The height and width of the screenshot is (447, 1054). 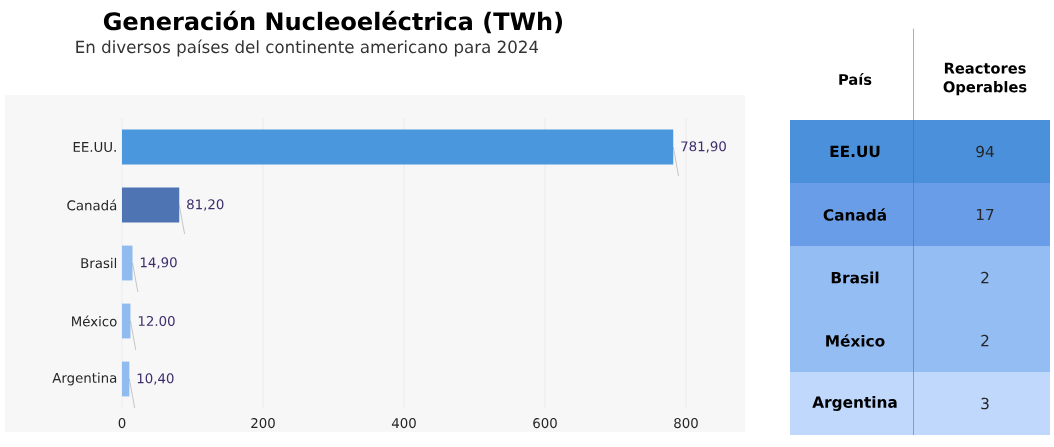 I want to click on category-label: Brasil, so click(x=855, y=277).